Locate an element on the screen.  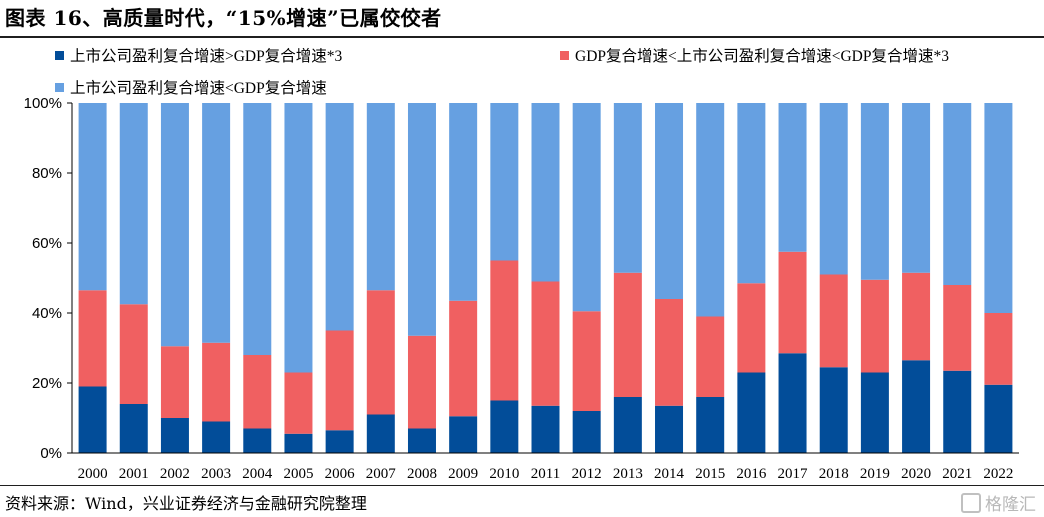
x-tick-label-2004: 2004 is located at coordinates (257, 474).